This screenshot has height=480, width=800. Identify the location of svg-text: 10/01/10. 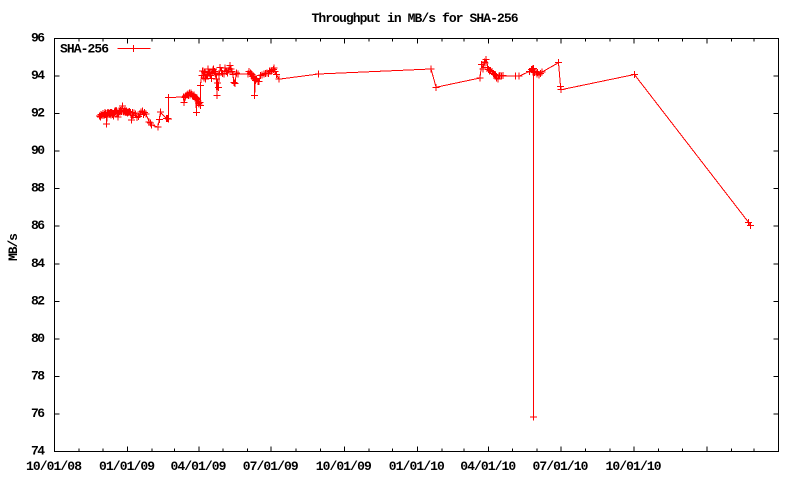
(634, 466).